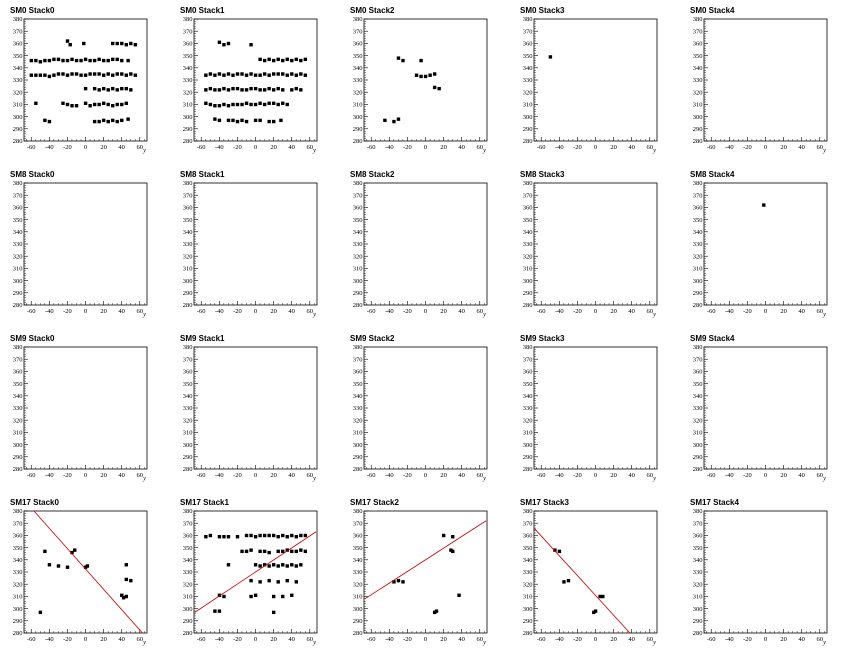 This screenshot has width=851, height=656. Describe the element at coordinates (374, 502) in the screenshot. I see `panel-title: SM17 Stack2` at that location.